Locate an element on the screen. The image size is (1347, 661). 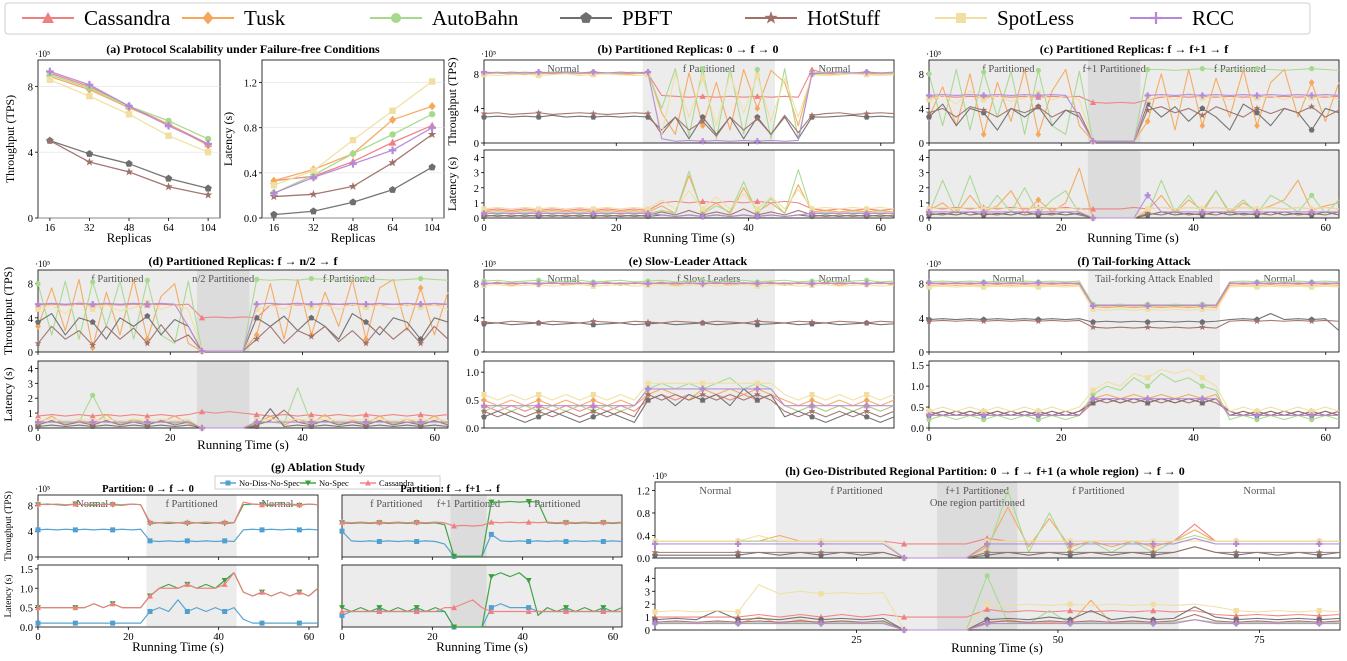
panel-h-latency: 0 1 2 3 4 25 50 75 is located at coordinates (993, 606).